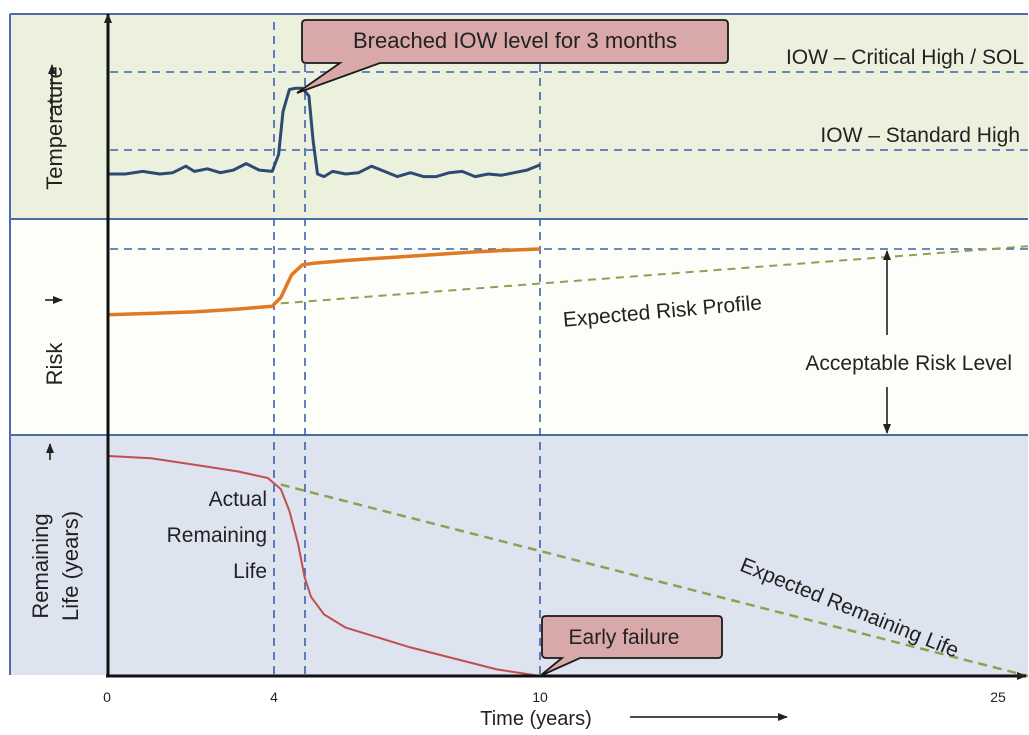 This screenshot has width=1029, height=735. I want to click on risk-series-line, so click(324, 282).